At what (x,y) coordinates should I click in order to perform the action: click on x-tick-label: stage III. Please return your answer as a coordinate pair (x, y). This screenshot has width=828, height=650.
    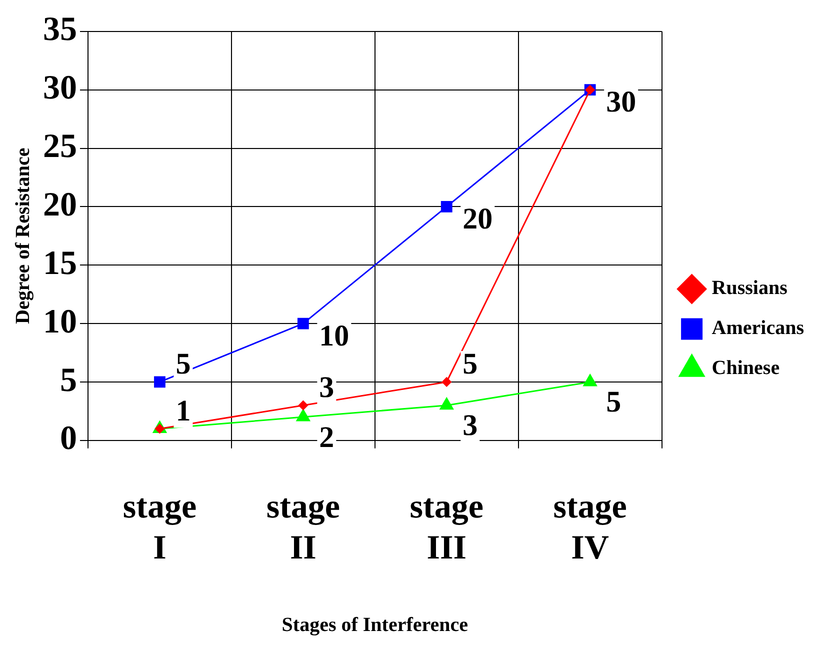
    Looking at the image, I should click on (447, 527).